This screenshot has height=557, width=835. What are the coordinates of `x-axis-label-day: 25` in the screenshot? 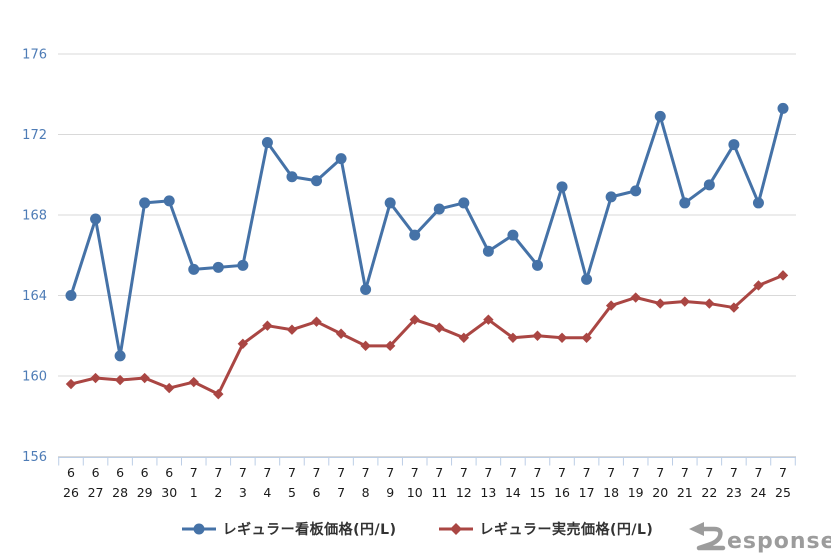 It's located at (783, 492).